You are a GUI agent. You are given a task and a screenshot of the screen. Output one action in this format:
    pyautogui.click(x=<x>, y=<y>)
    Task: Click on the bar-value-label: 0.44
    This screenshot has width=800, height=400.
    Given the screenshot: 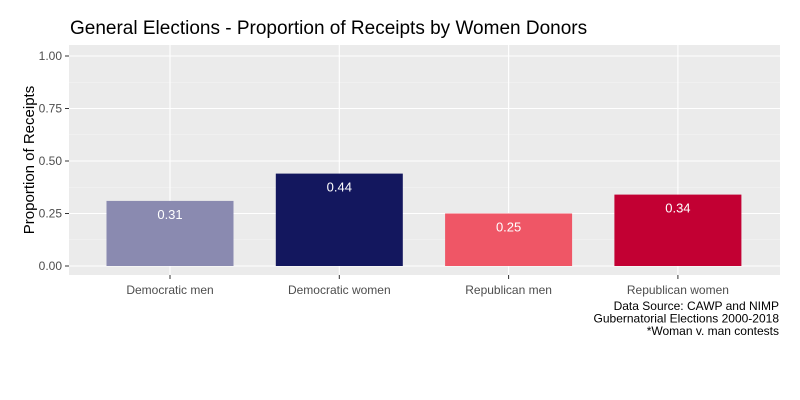 What is the action you would take?
    pyautogui.click(x=339, y=187)
    